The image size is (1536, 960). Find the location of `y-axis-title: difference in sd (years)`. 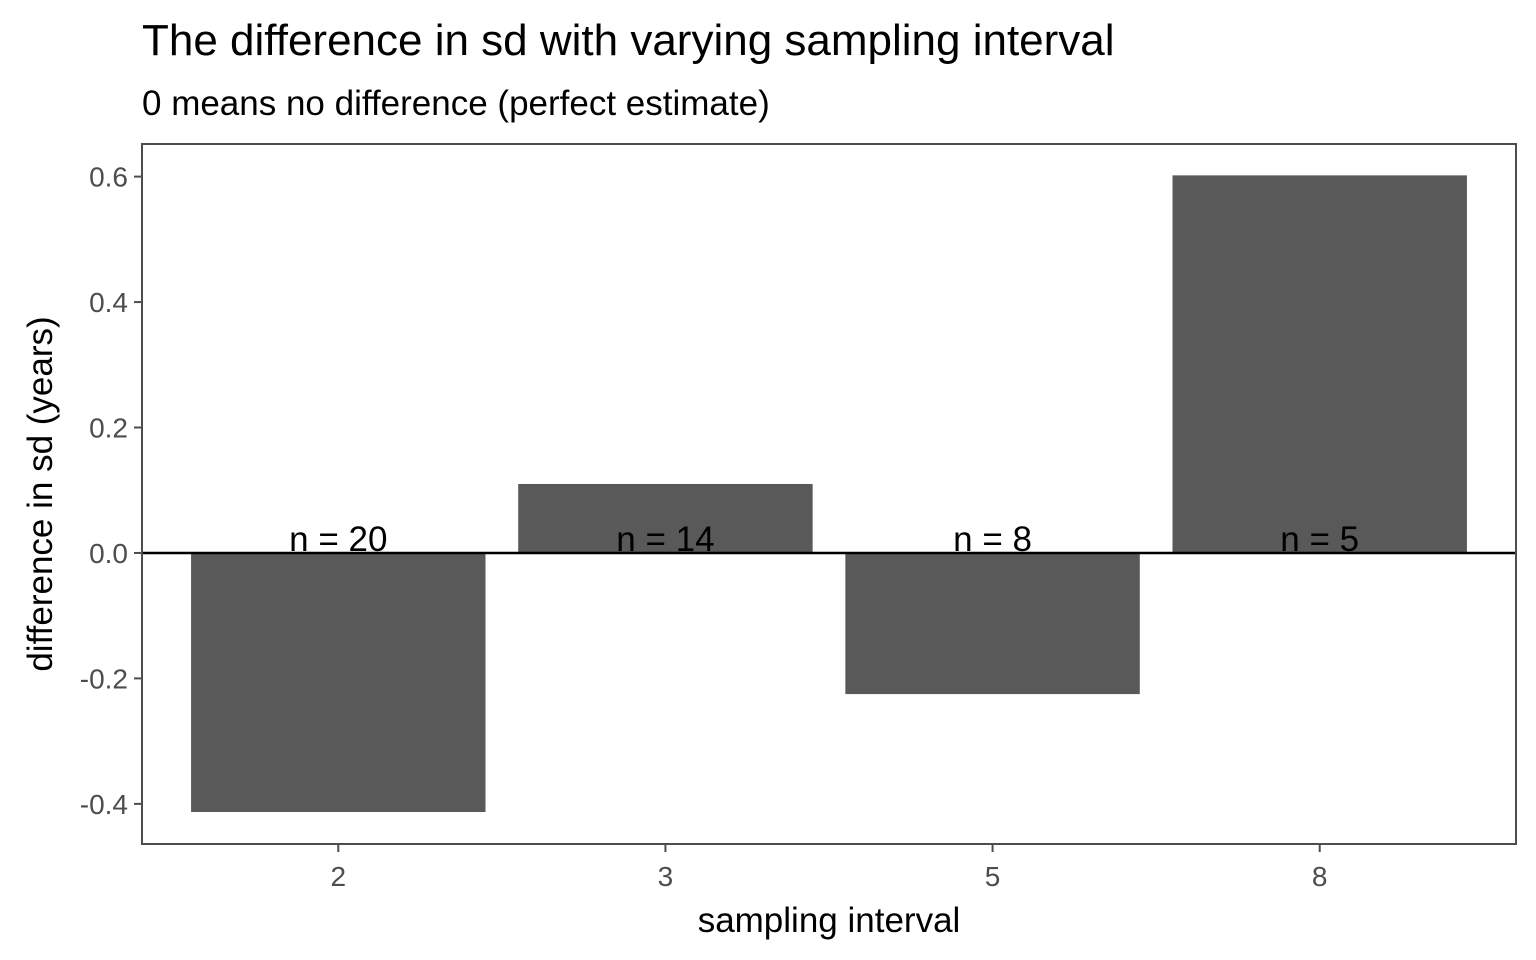

y-axis-title: difference in sd (years) is located at coordinates (40, 493).